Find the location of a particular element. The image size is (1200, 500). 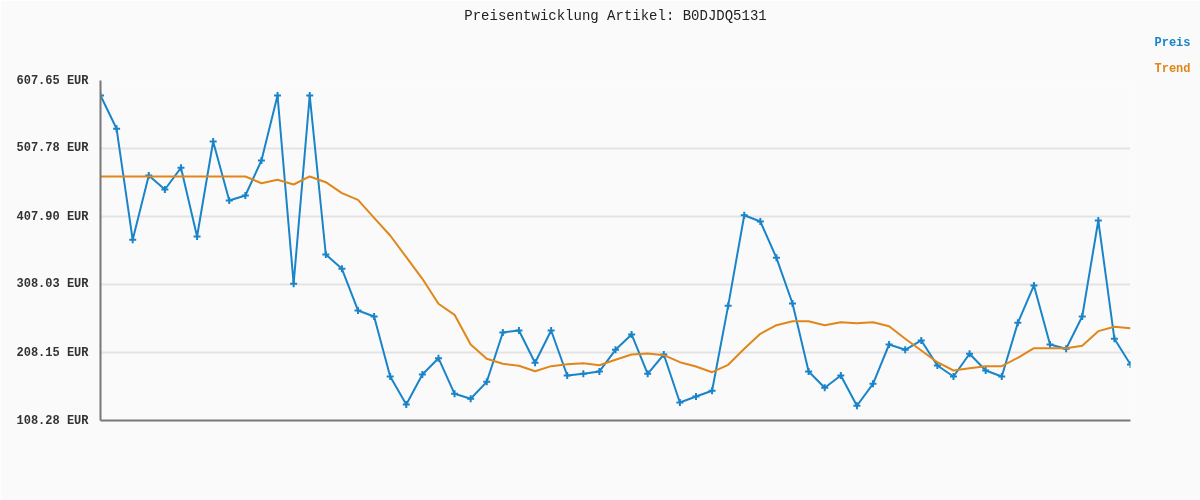

text: Preis is located at coordinates (1172, 42).